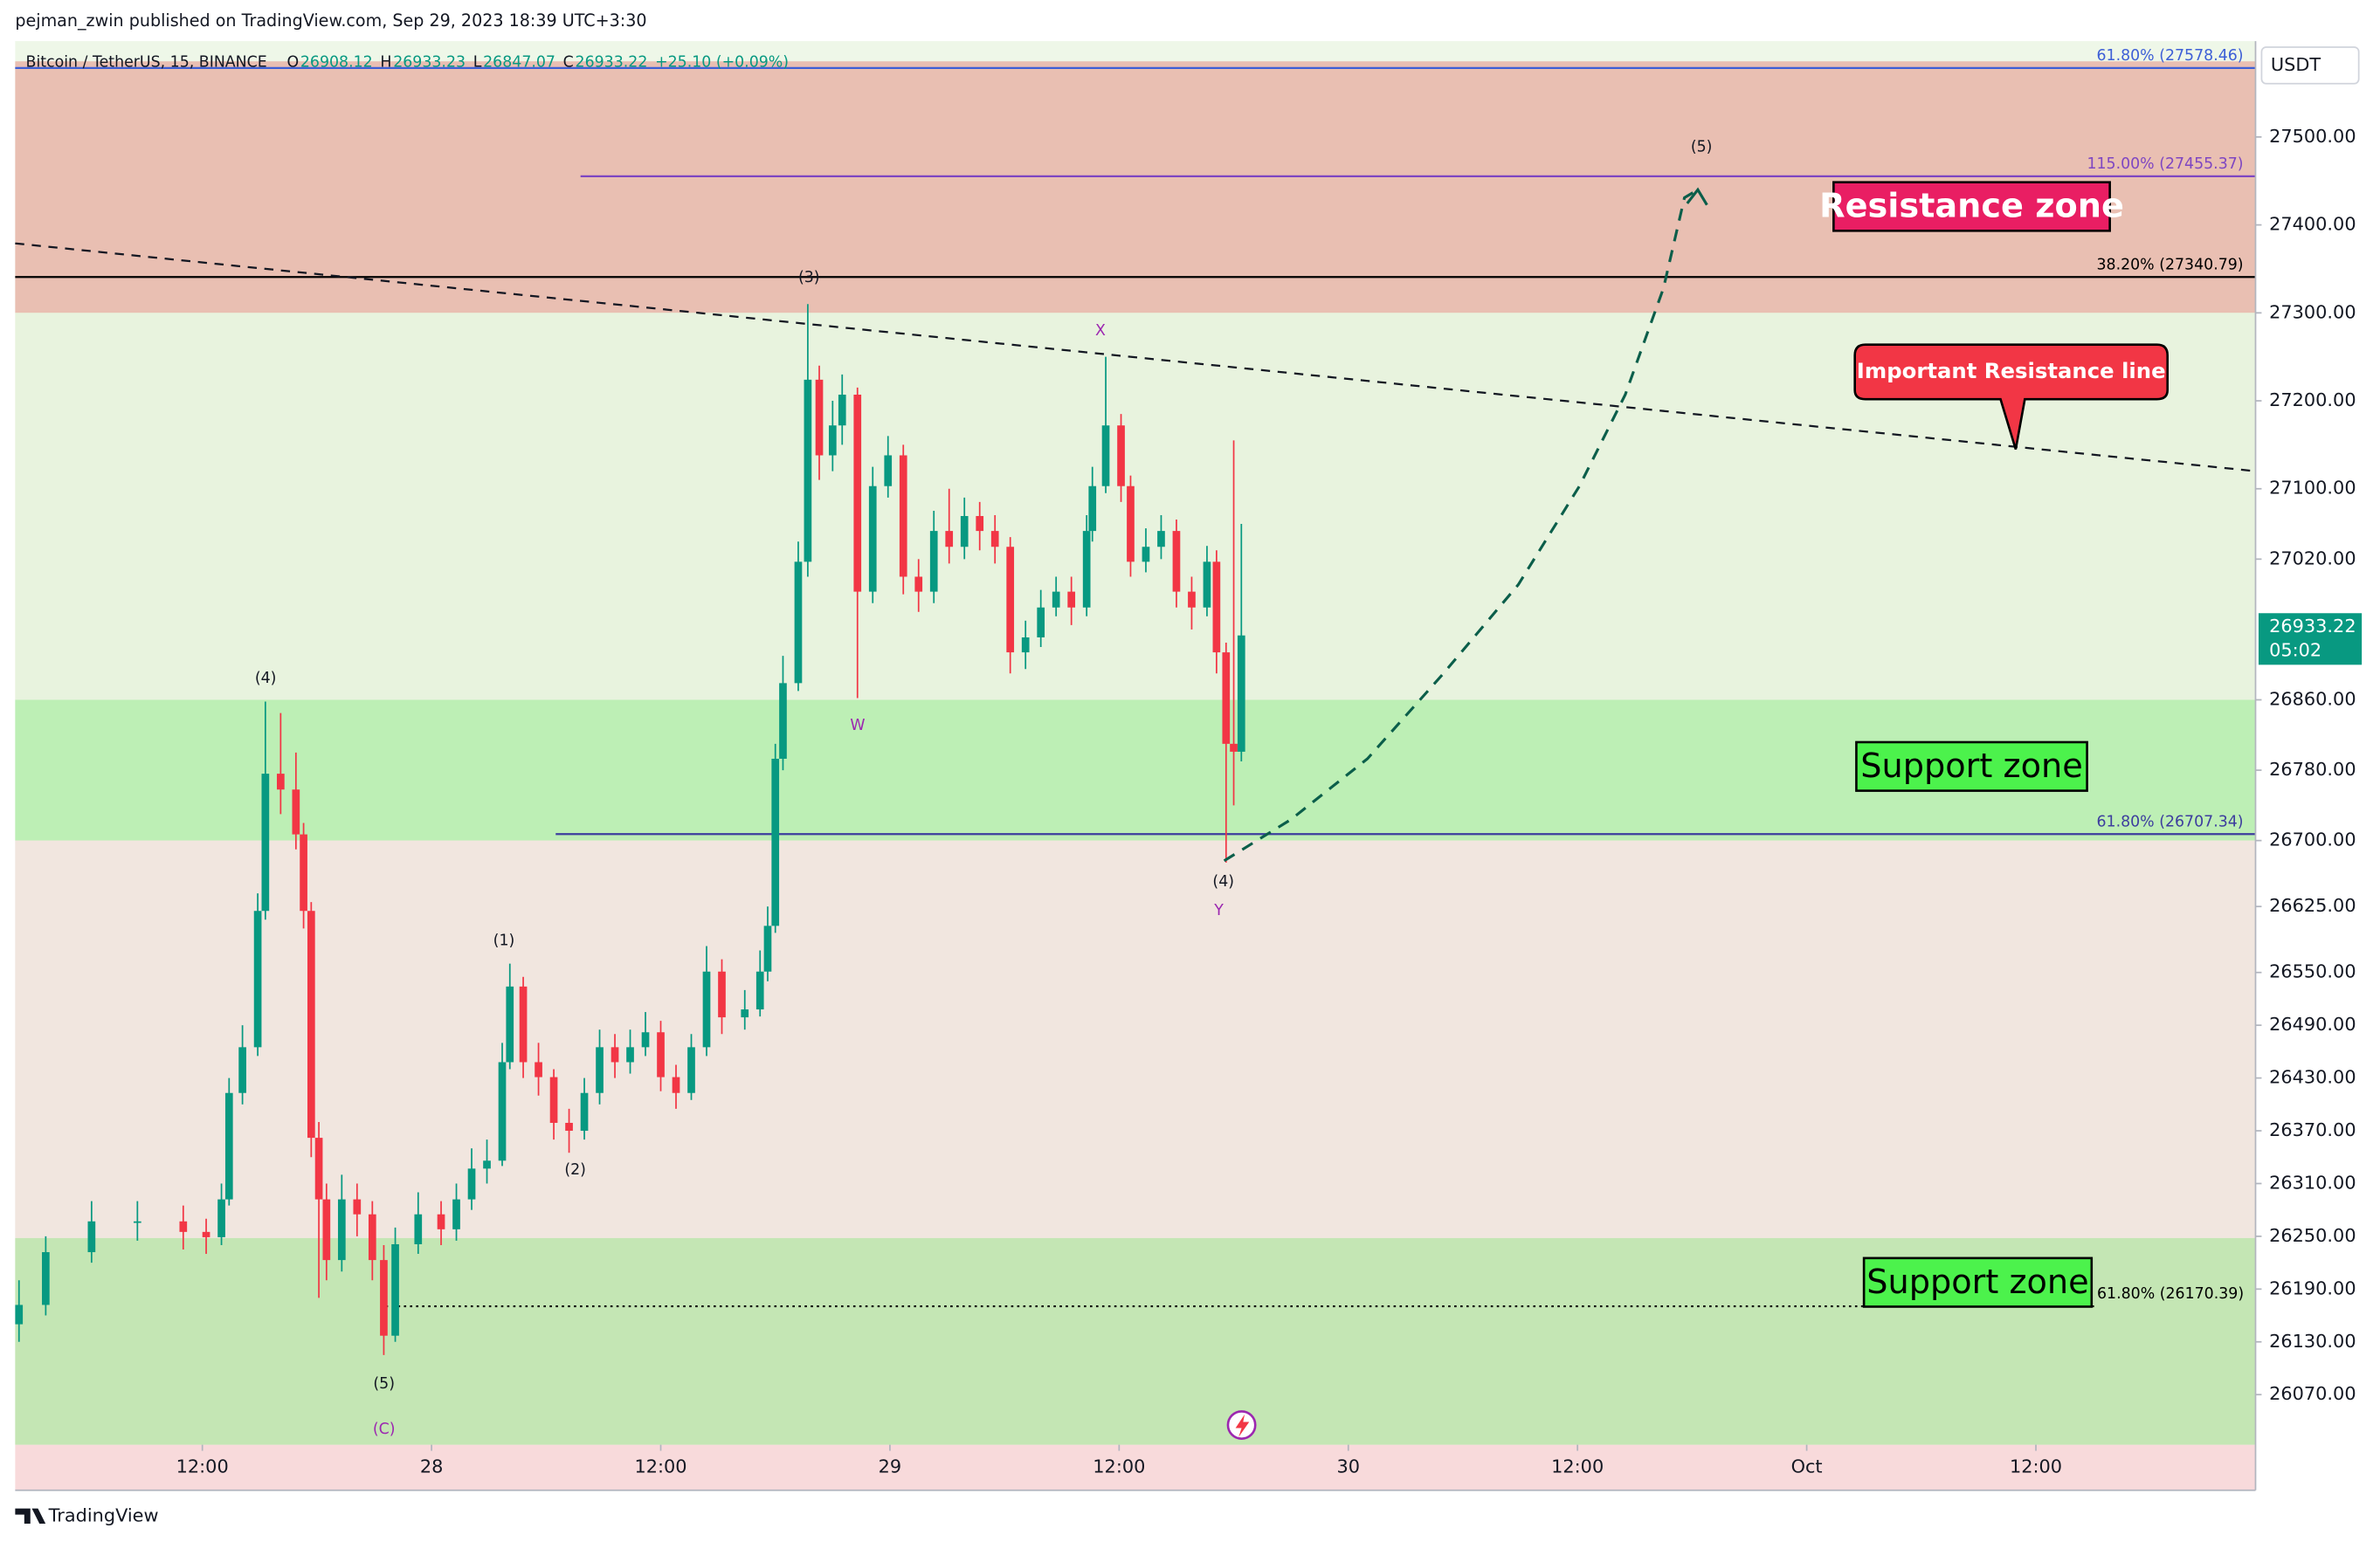 The height and width of the screenshot is (1542, 2380). What do you see at coordinates (1100, 331) in the screenshot?
I see `wave-label: X` at bounding box center [1100, 331].